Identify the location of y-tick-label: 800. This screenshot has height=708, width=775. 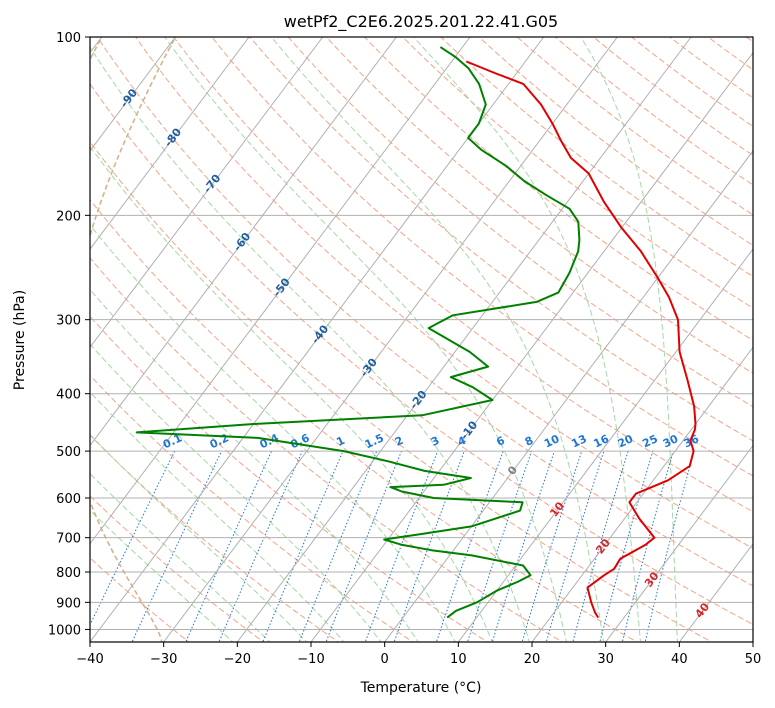
(68, 573).